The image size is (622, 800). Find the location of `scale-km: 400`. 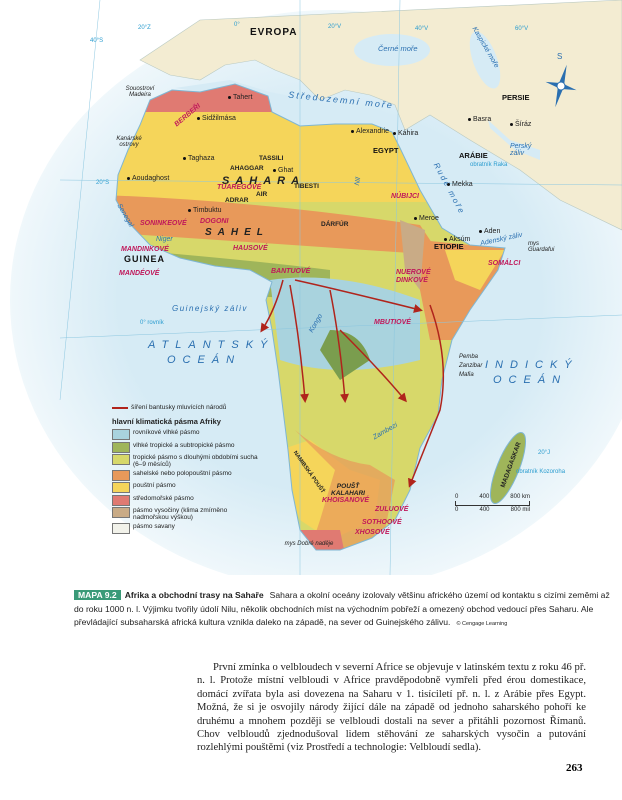

scale-km: 400 is located at coordinates (484, 497).